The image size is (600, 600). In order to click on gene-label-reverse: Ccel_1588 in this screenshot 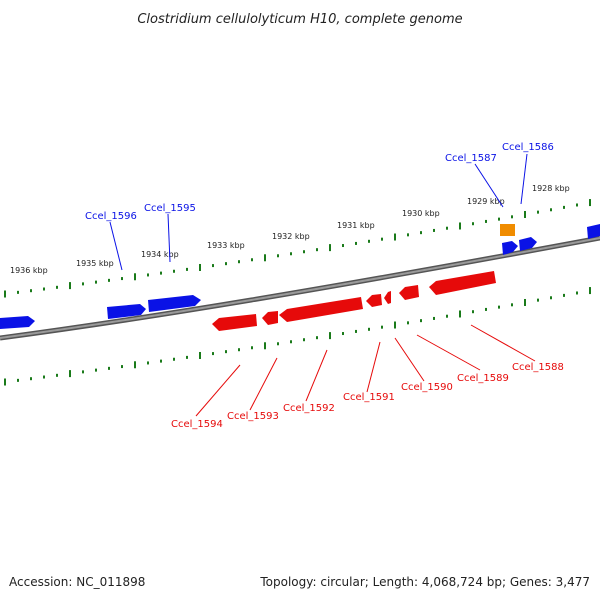, I will do `click(538, 367)`.